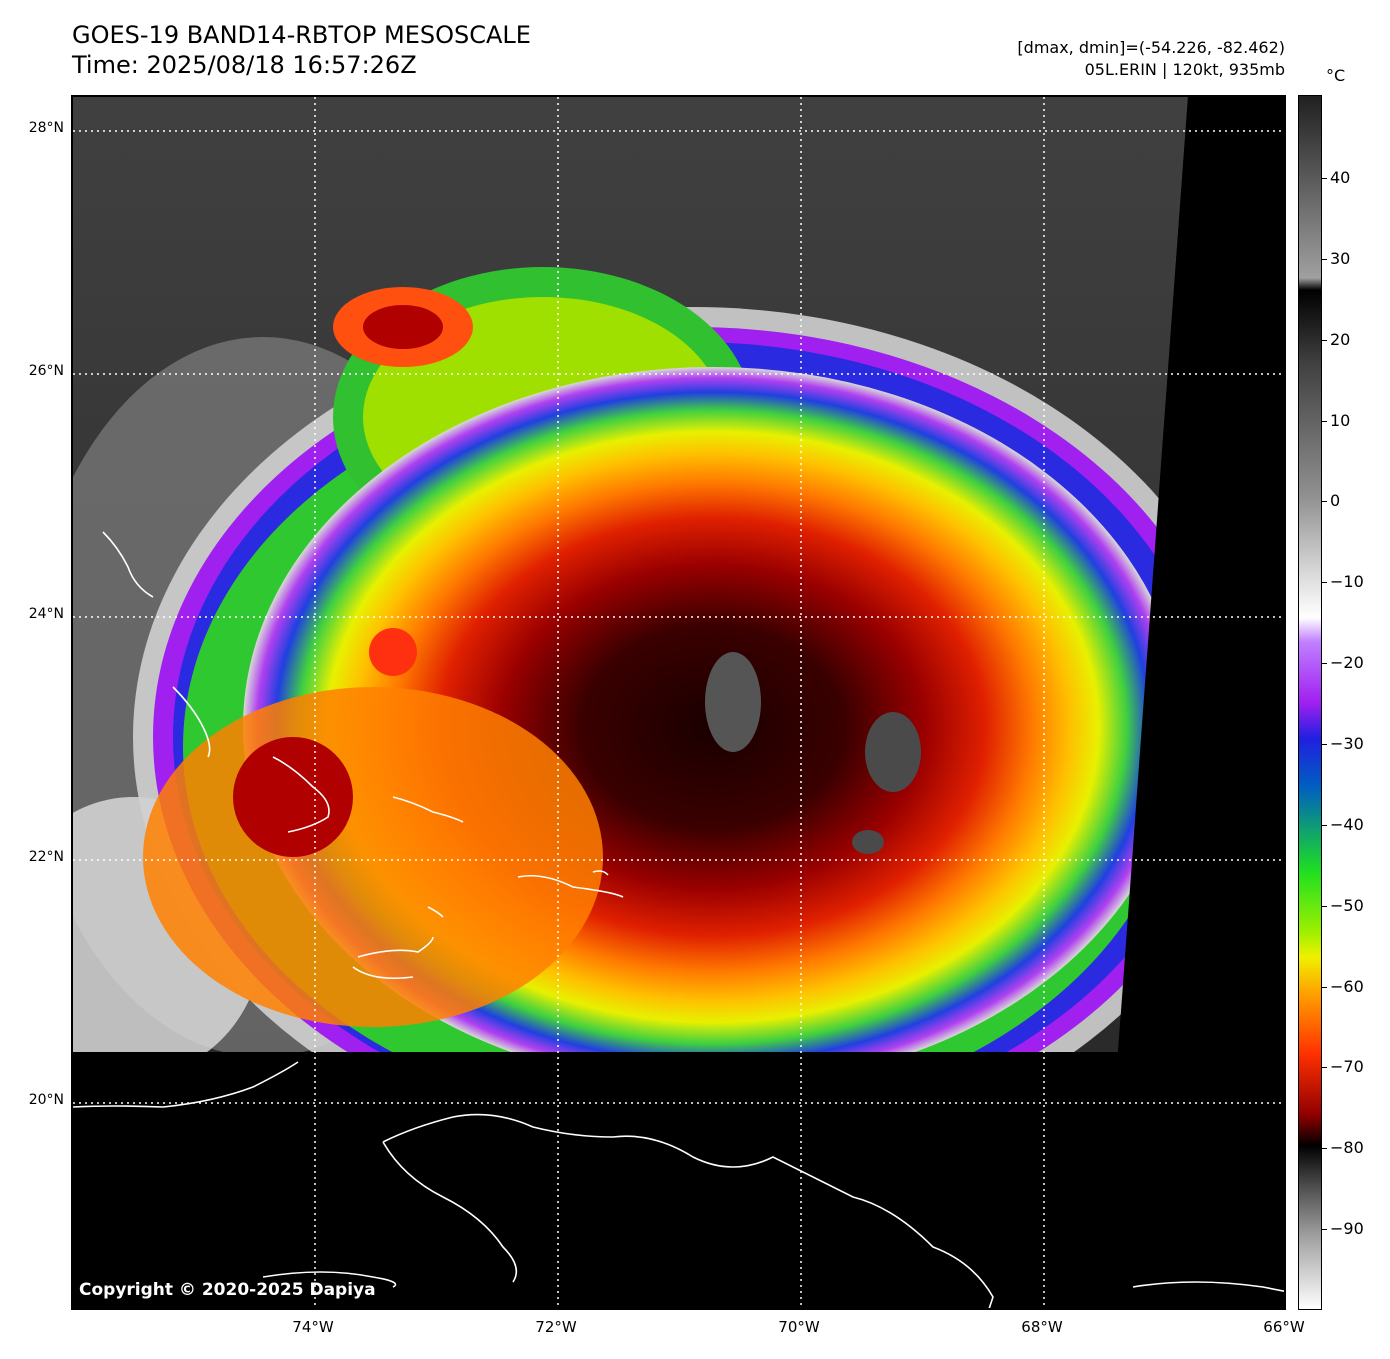  What do you see at coordinates (799, 1327) in the screenshot?
I see `lon-label-70w: 70°W` at bounding box center [799, 1327].